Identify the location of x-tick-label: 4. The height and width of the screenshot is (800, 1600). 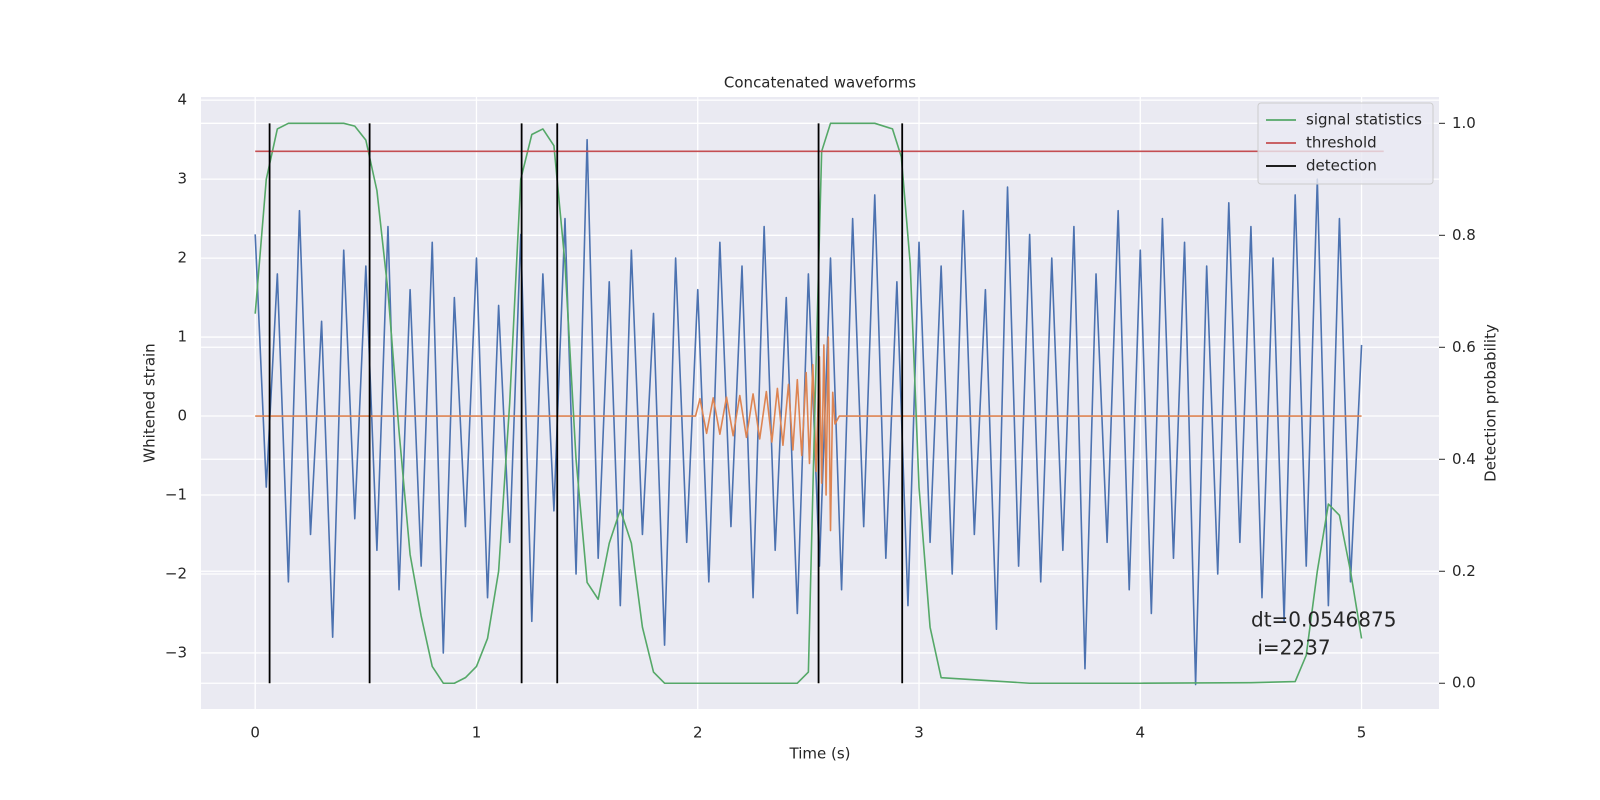
(1141, 733).